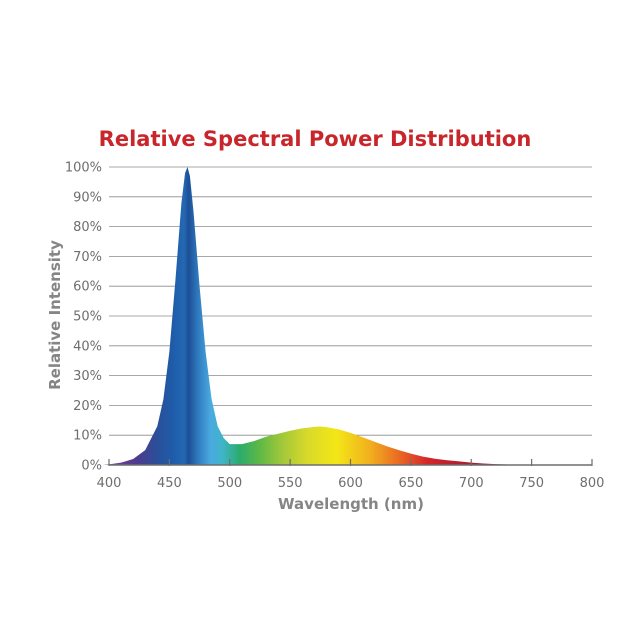  I want to click on x-tick-label: 600, so click(350, 483).